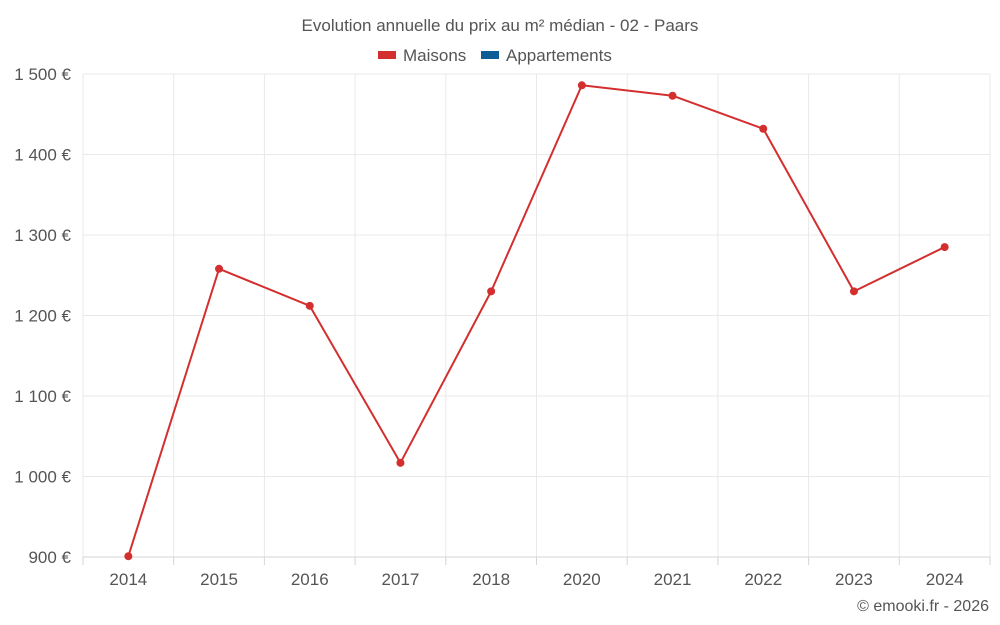 The height and width of the screenshot is (625, 1000). What do you see at coordinates (42, 74) in the screenshot?
I see `y-tick-label: 1 500 €` at bounding box center [42, 74].